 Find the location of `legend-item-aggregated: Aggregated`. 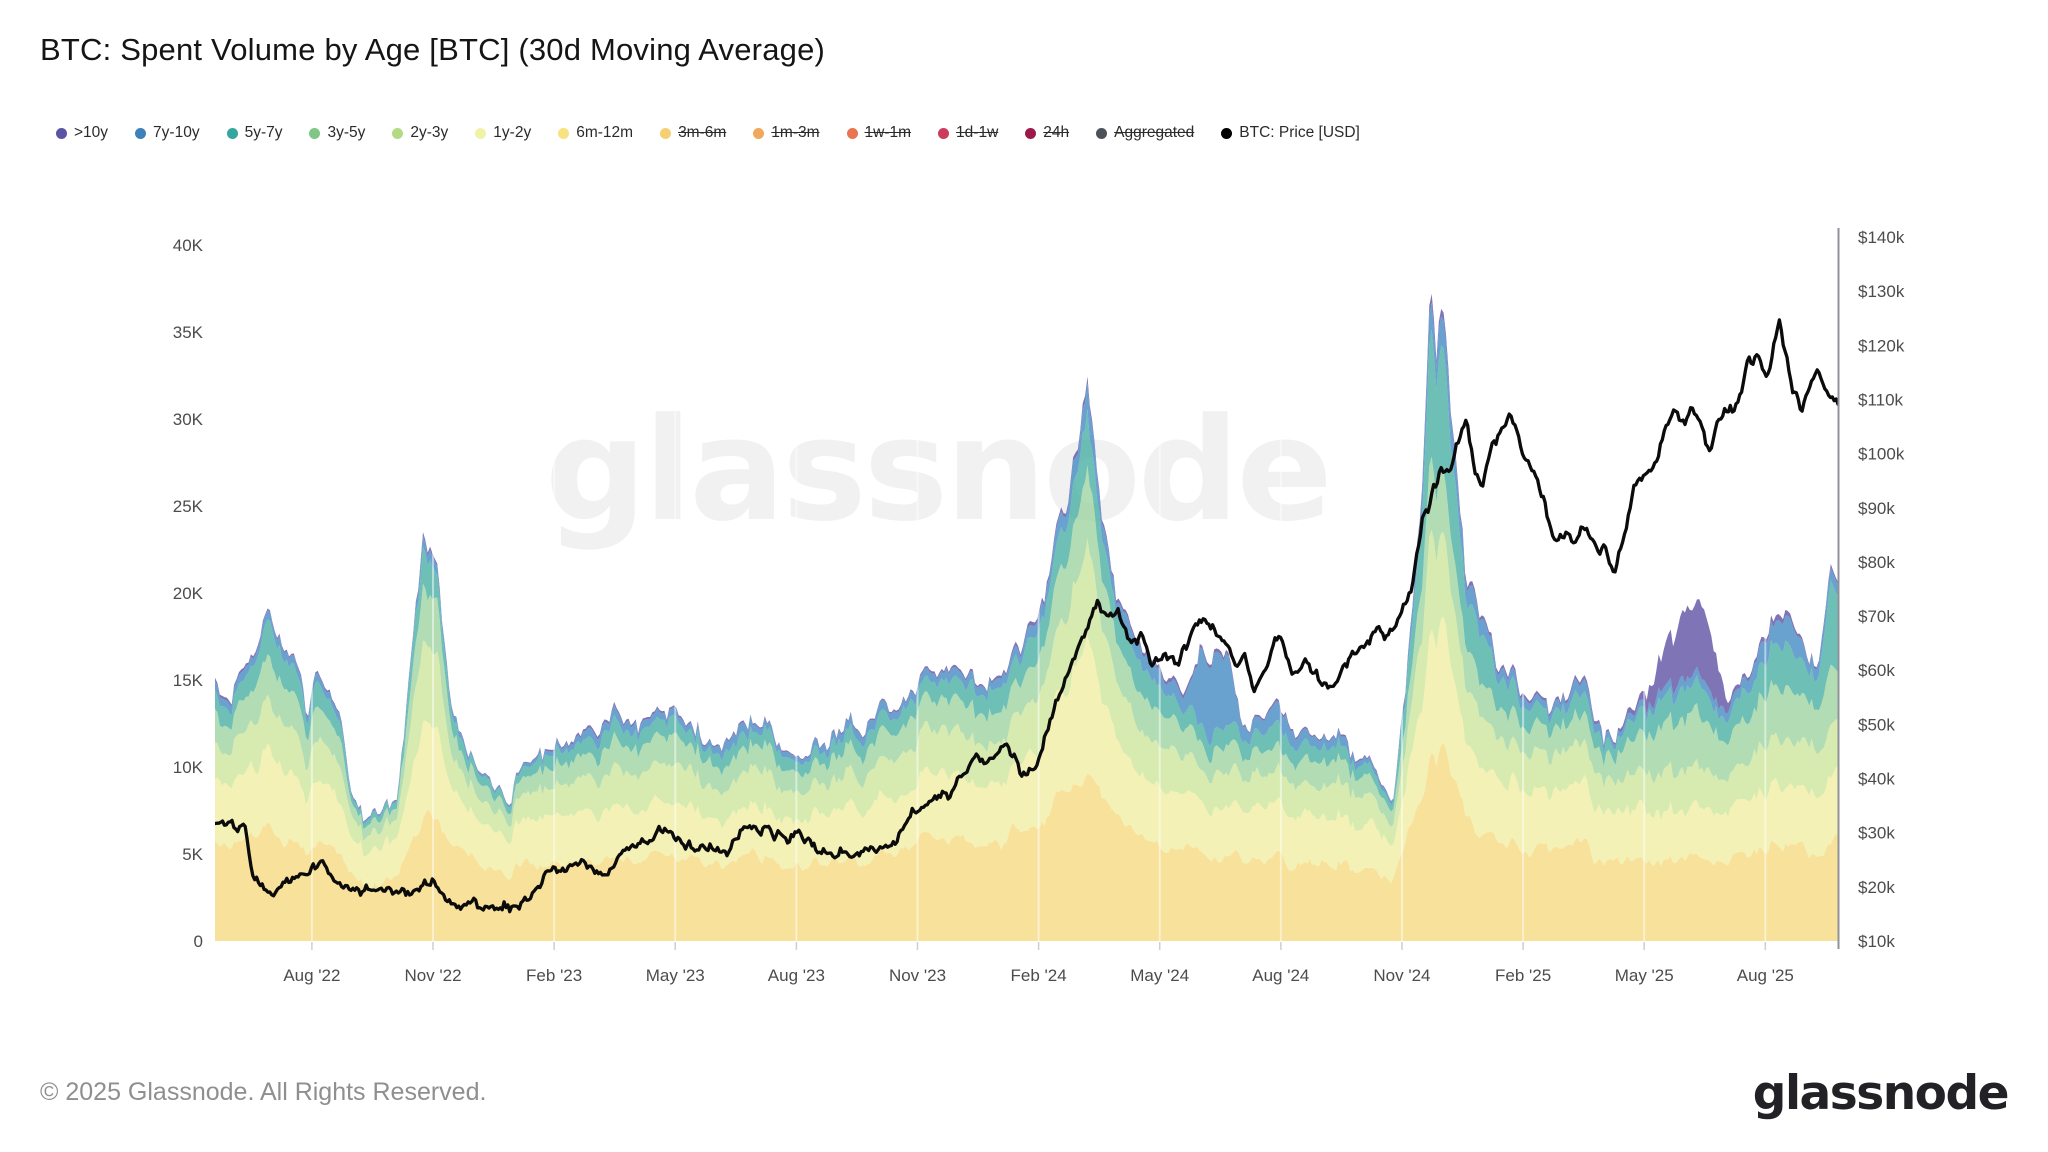

legend-item-aggregated: Aggregated is located at coordinates (1145, 133).